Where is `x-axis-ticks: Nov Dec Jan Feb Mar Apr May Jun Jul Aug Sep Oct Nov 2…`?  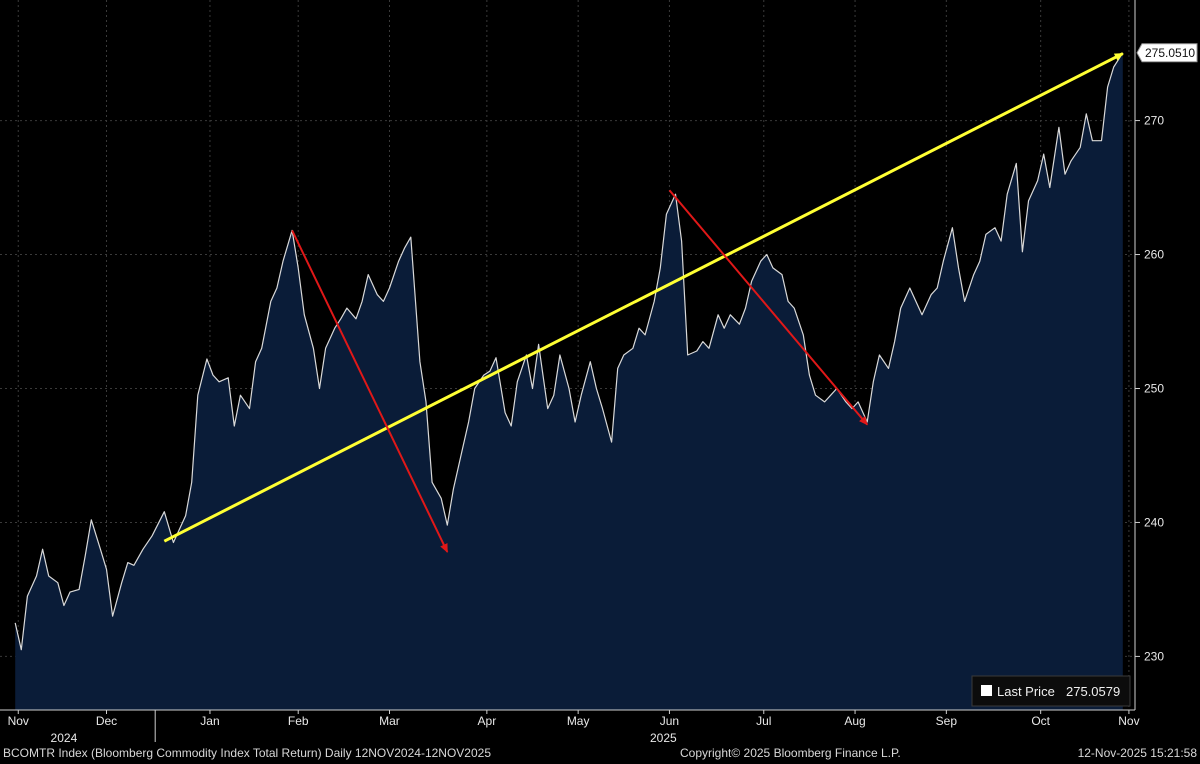 x-axis-ticks: Nov Dec Jan Feb Mar Apr May Jun Jul Aug Sep Oct Nov 2… is located at coordinates (574, 727).